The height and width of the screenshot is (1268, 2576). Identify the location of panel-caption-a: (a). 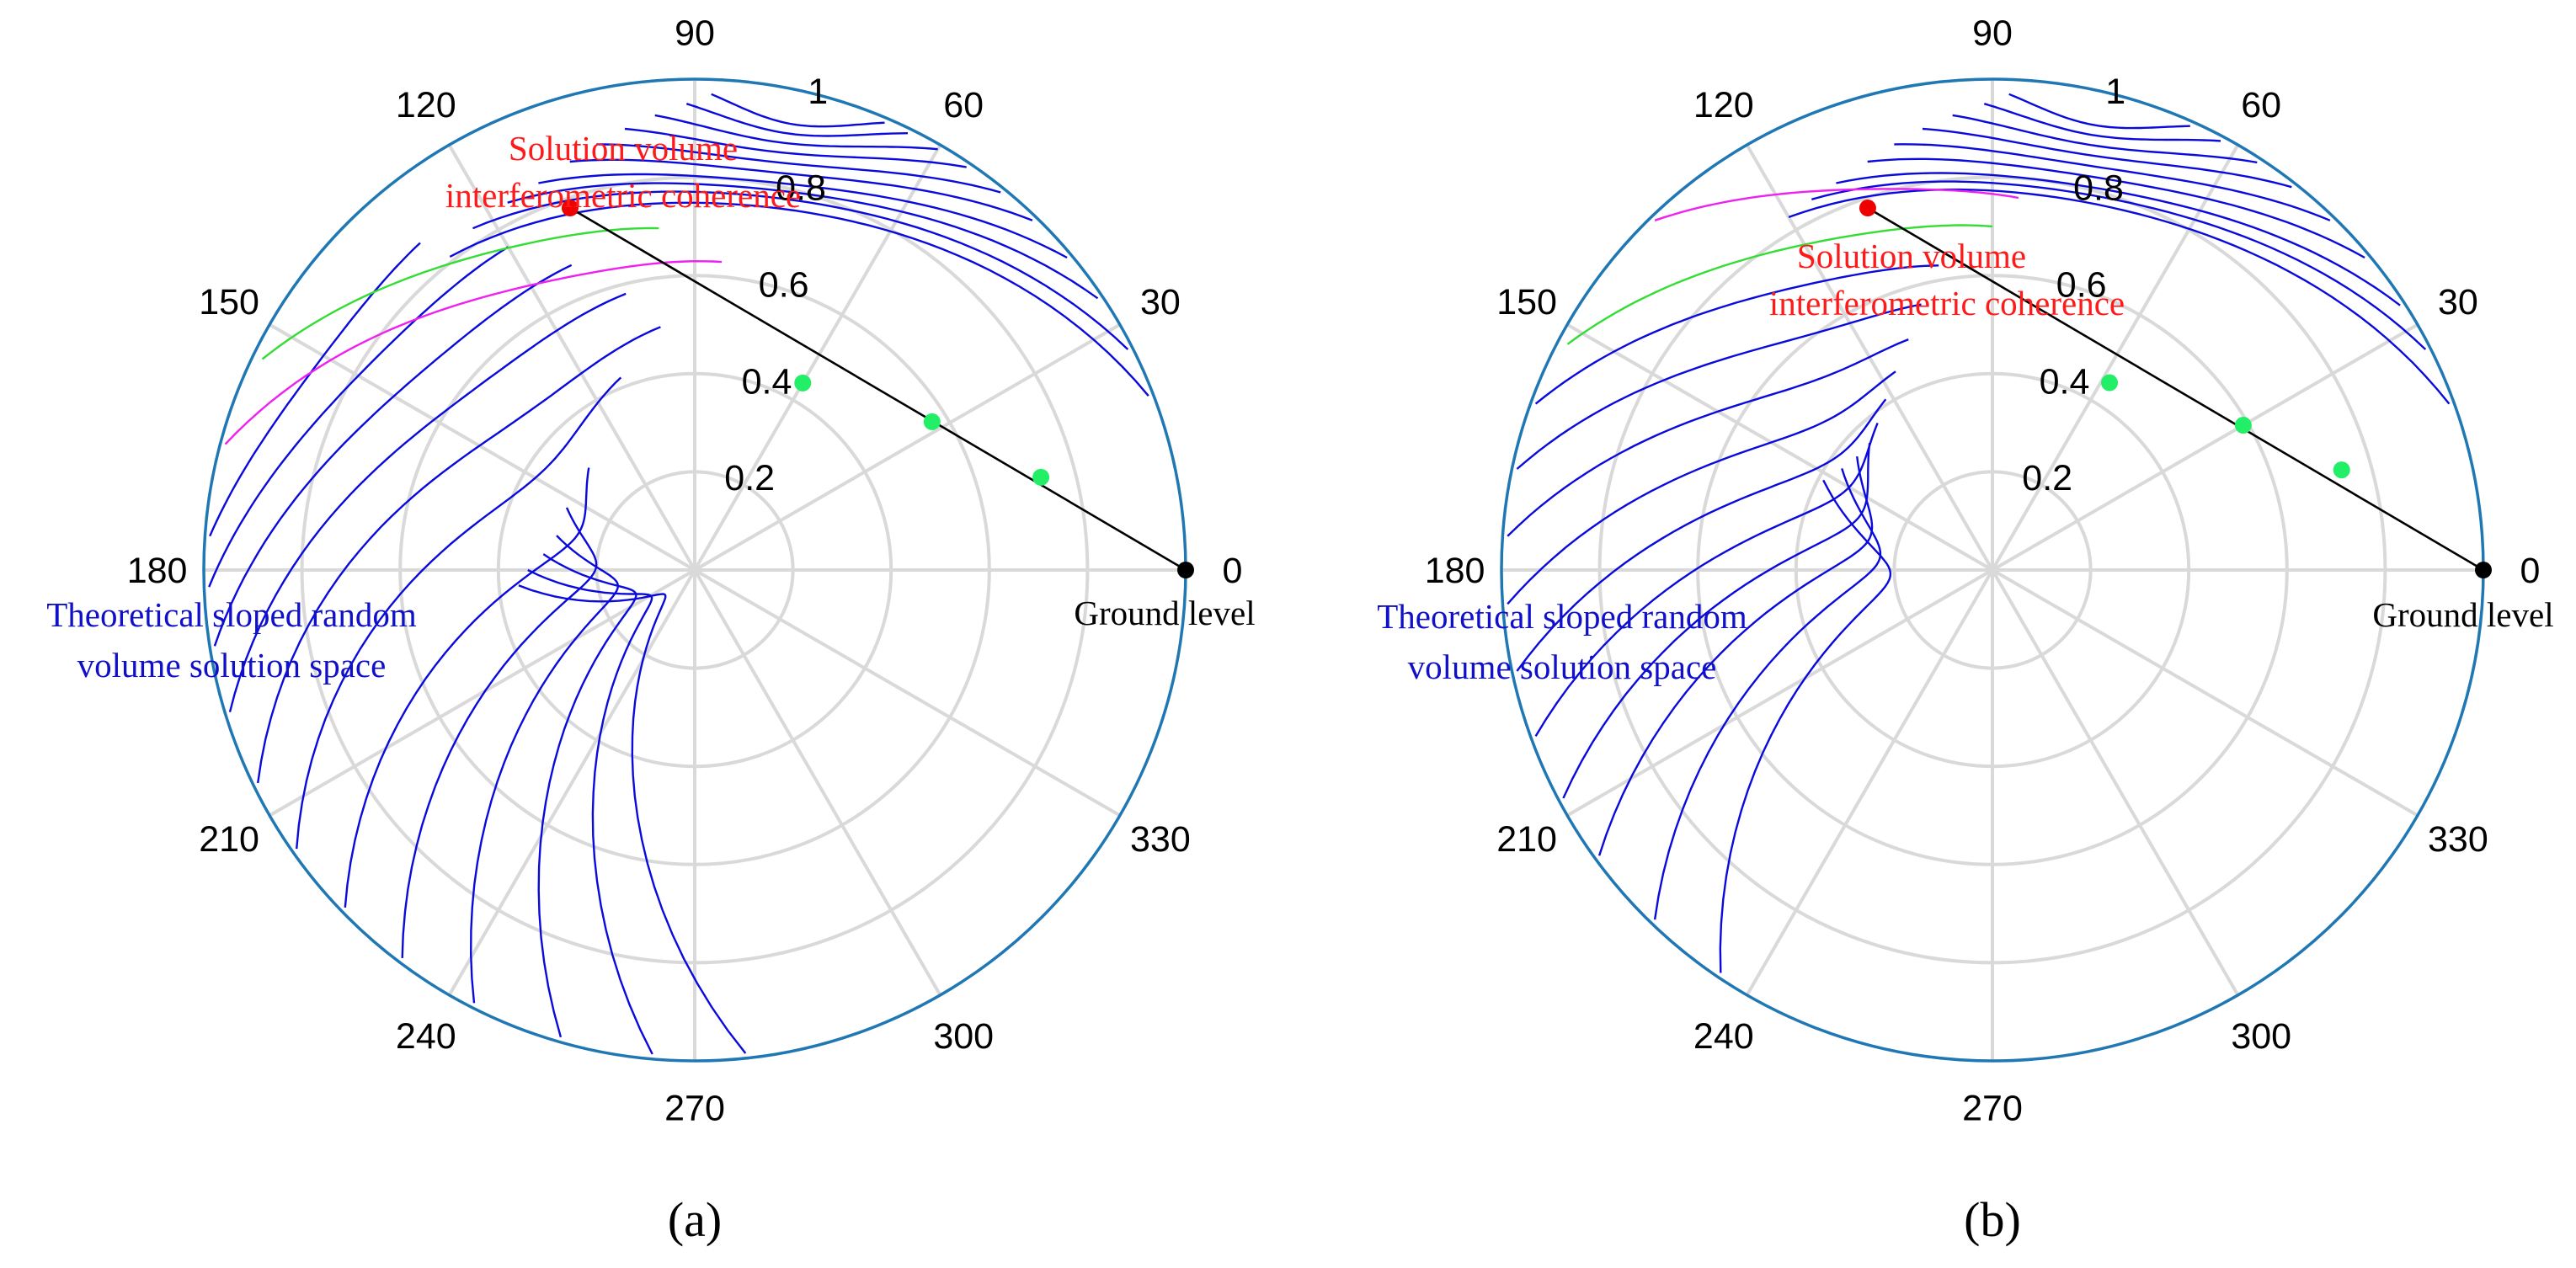
(695, 1219).